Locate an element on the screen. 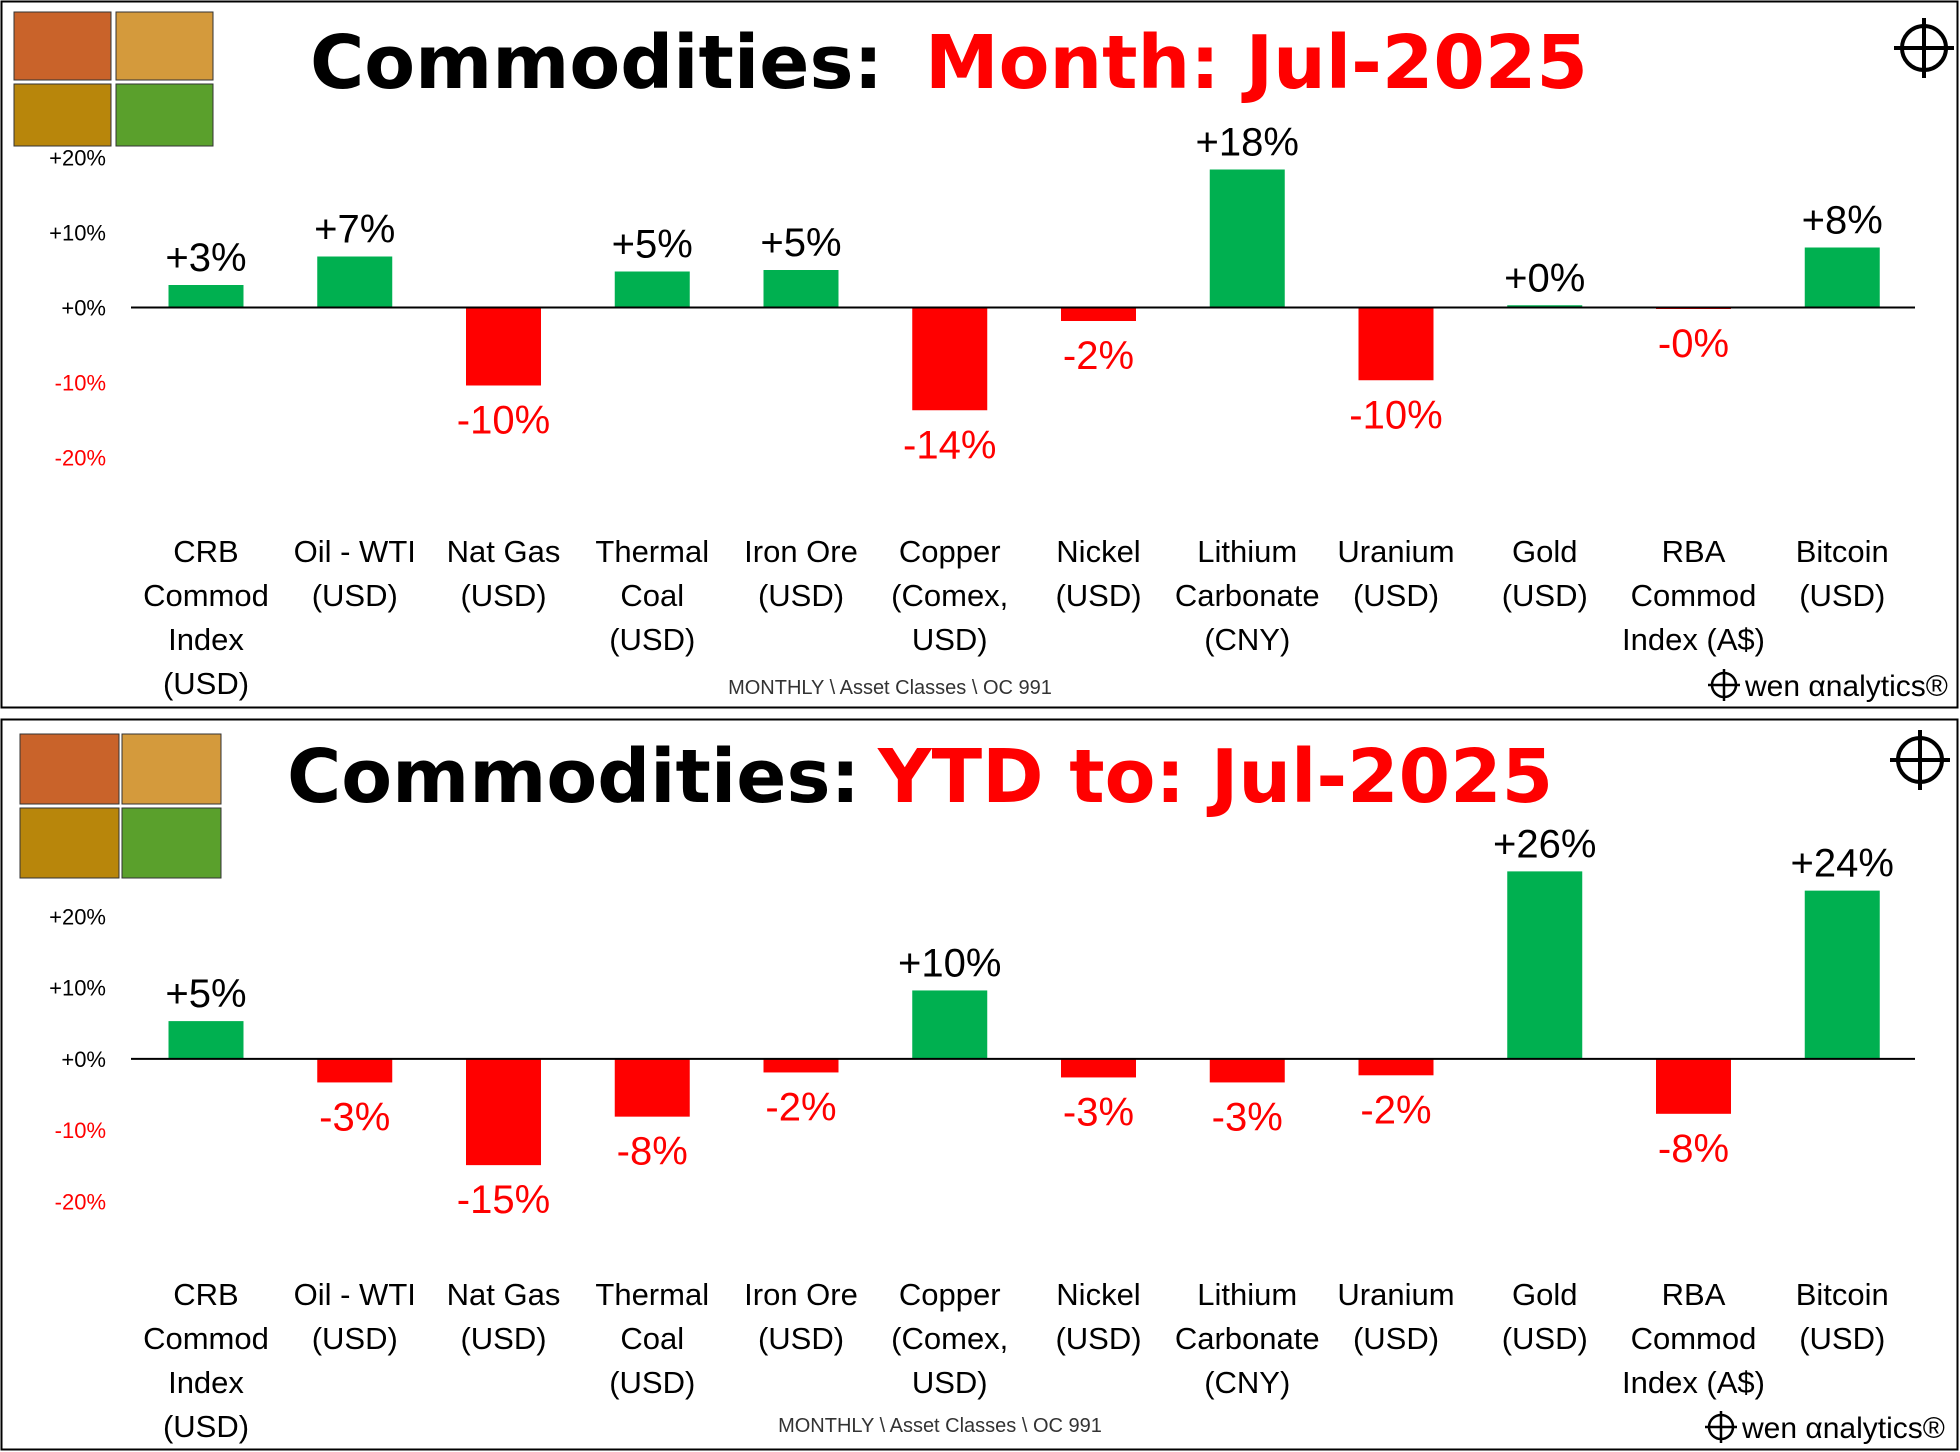 The image size is (1960, 1452). chart-subtitle: YTD to: Jul-2025 is located at coordinates (1215, 777).